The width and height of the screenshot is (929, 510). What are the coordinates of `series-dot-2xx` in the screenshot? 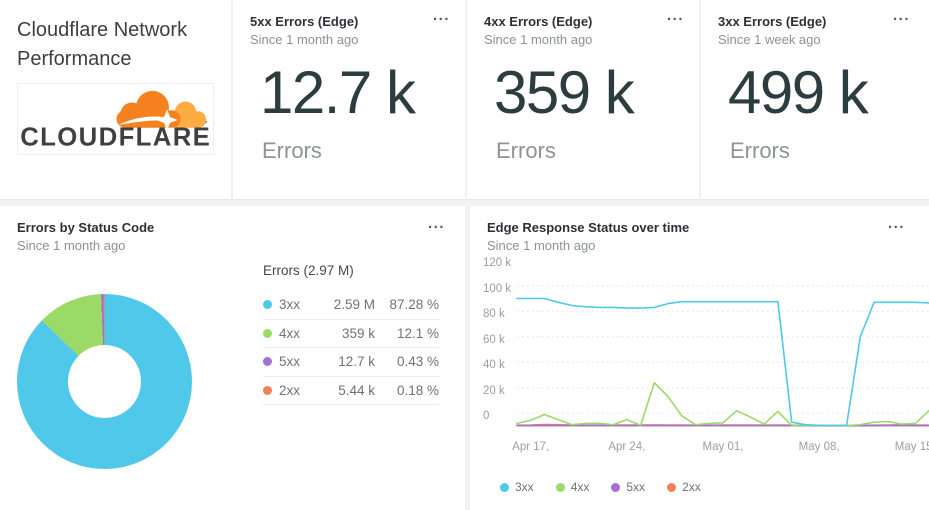 It's located at (267, 390).